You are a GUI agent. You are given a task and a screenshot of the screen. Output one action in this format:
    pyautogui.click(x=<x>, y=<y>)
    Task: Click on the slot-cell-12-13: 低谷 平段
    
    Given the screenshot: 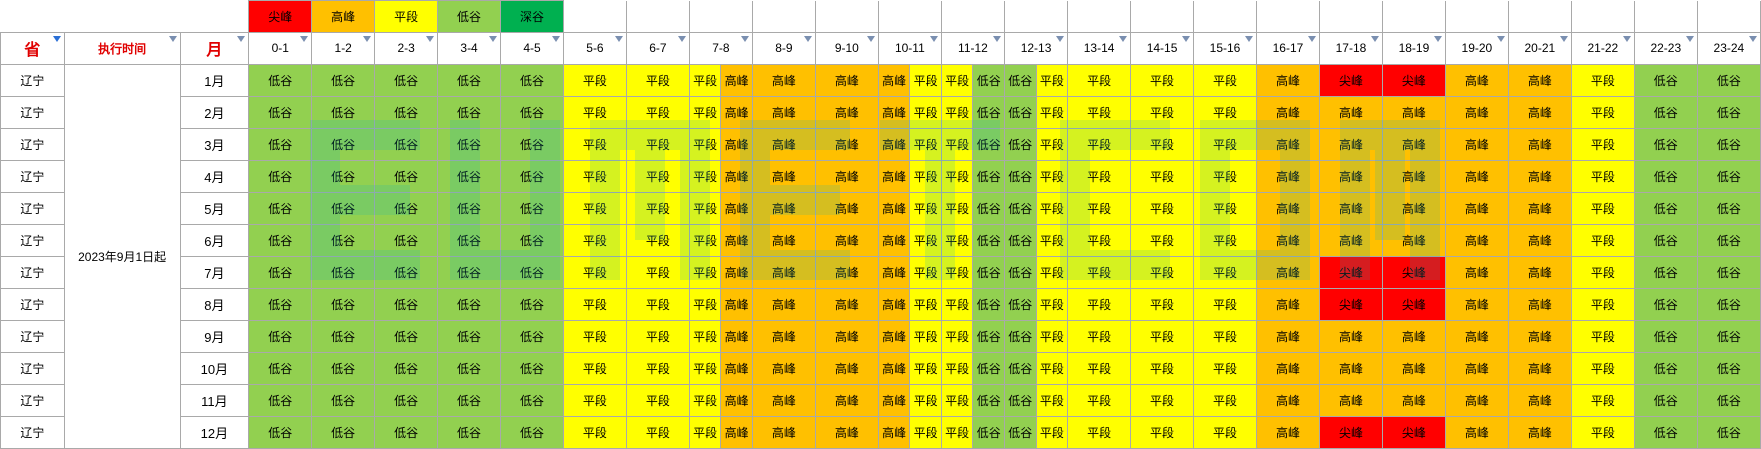 What is the action you would take?
    pyautogui.click(x=1036, y=272)
    